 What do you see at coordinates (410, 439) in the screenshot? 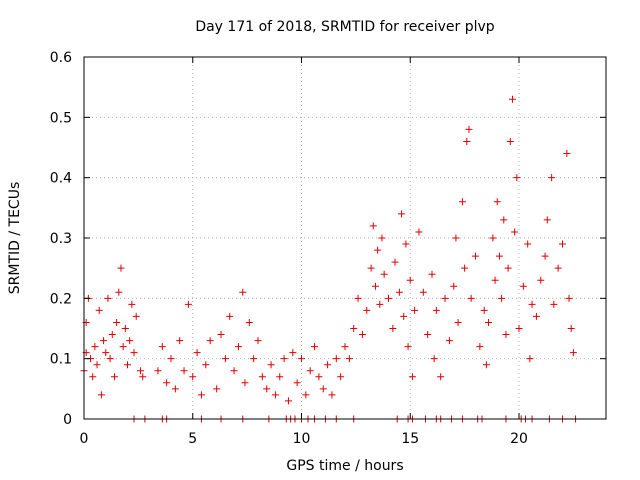
I see `x-tick-label: 15` at bounding box center [410, 439].